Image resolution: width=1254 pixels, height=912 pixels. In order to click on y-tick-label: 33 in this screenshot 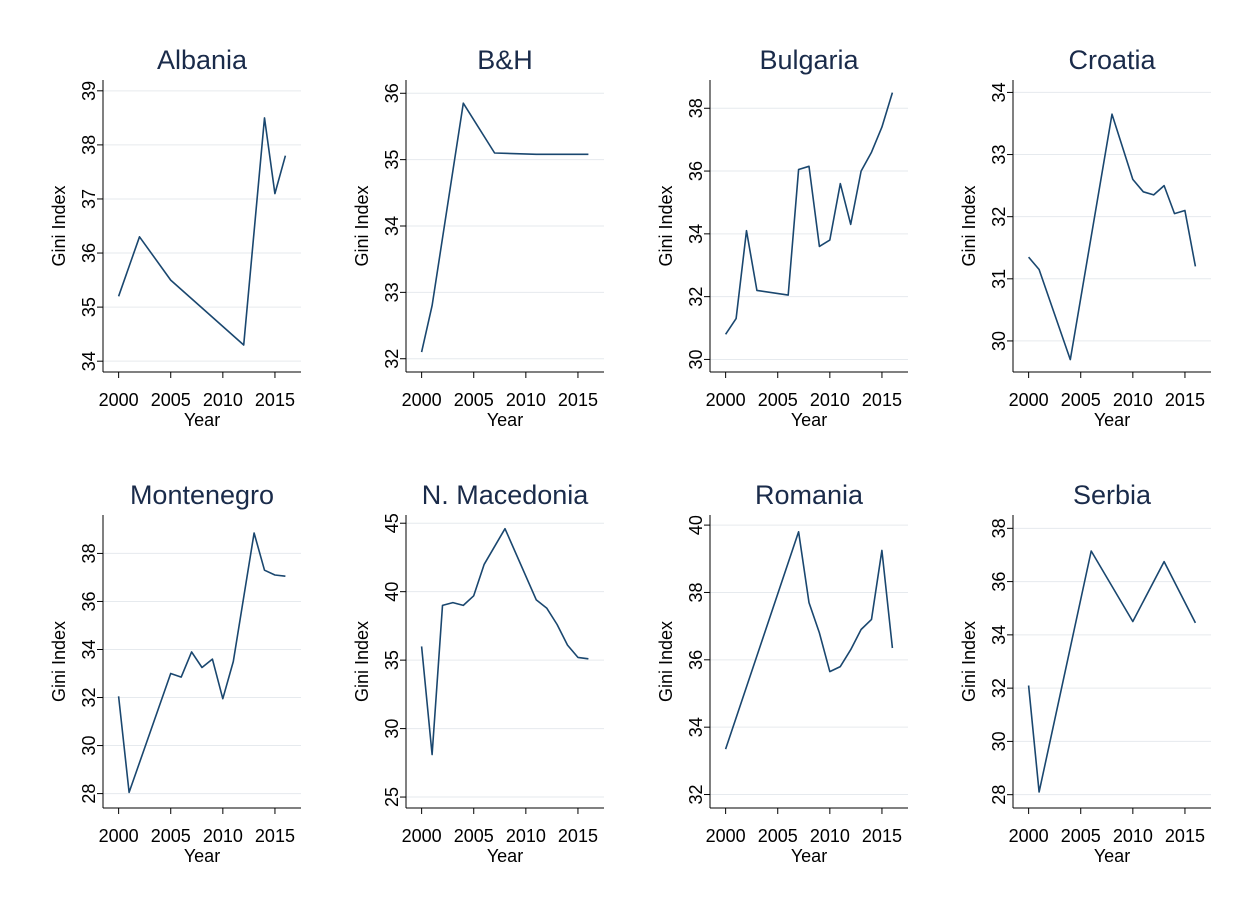, I will do `click(392, 292)`.